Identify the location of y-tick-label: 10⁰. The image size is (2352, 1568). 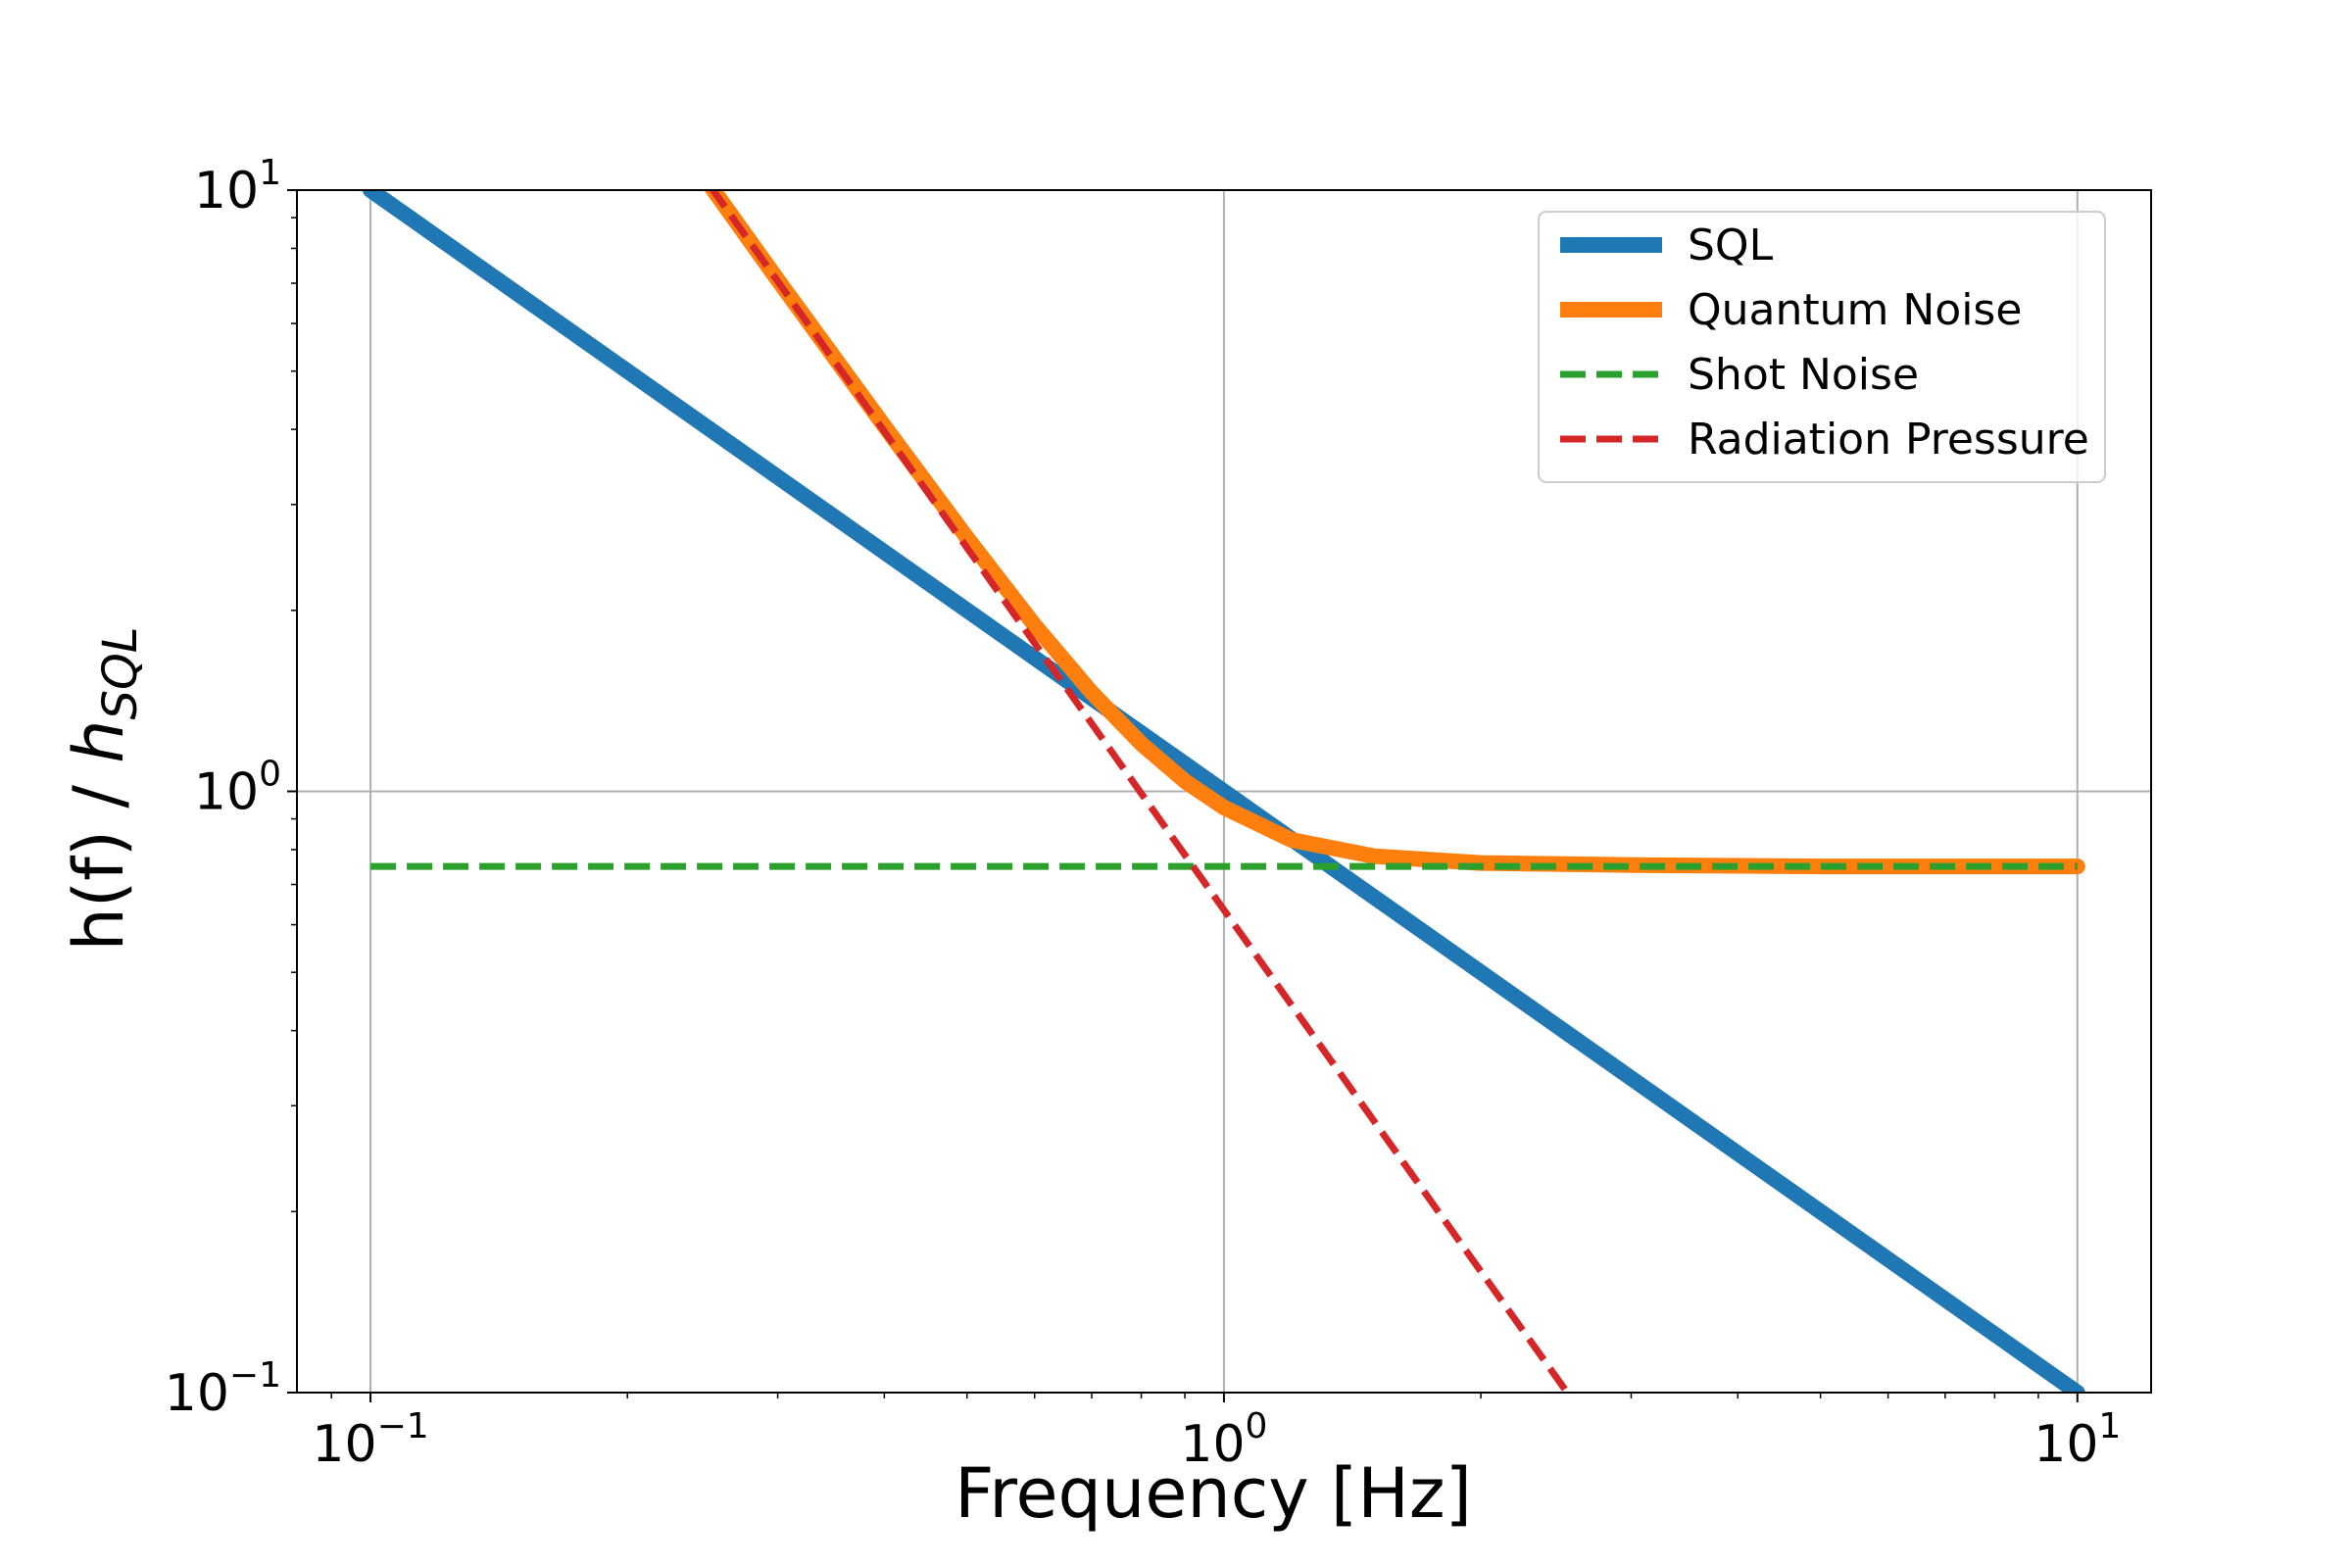
(237, 788).